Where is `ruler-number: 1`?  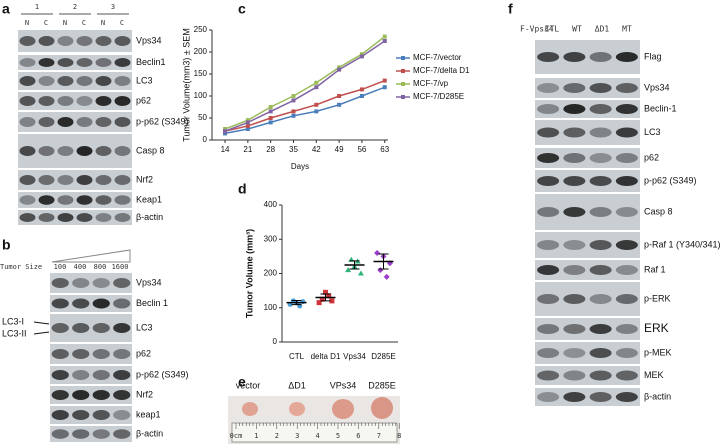 ruler-number: 1 is located at coordinates (256, 436).